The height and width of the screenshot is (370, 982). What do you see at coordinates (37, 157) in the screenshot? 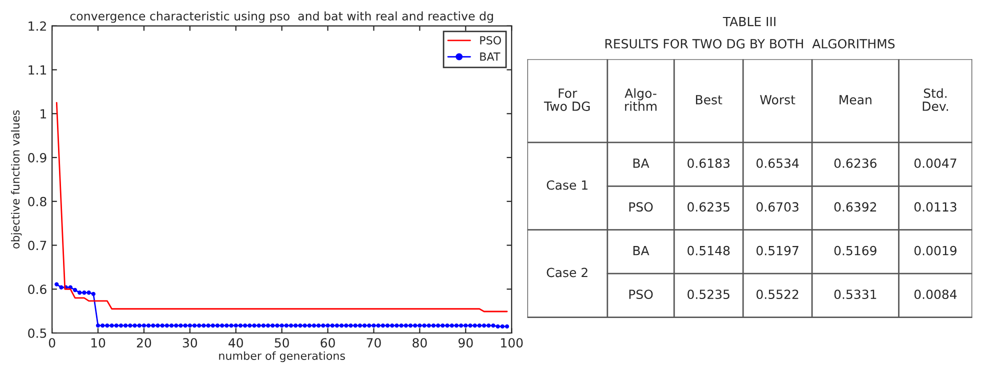
I see `y-tick-label: 0.9` at bounding box center [37, 157].